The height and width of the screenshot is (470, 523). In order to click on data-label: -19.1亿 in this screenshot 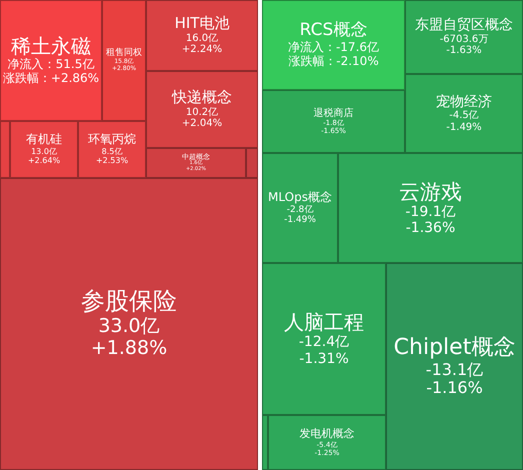, I will do `click(430, 212)`.